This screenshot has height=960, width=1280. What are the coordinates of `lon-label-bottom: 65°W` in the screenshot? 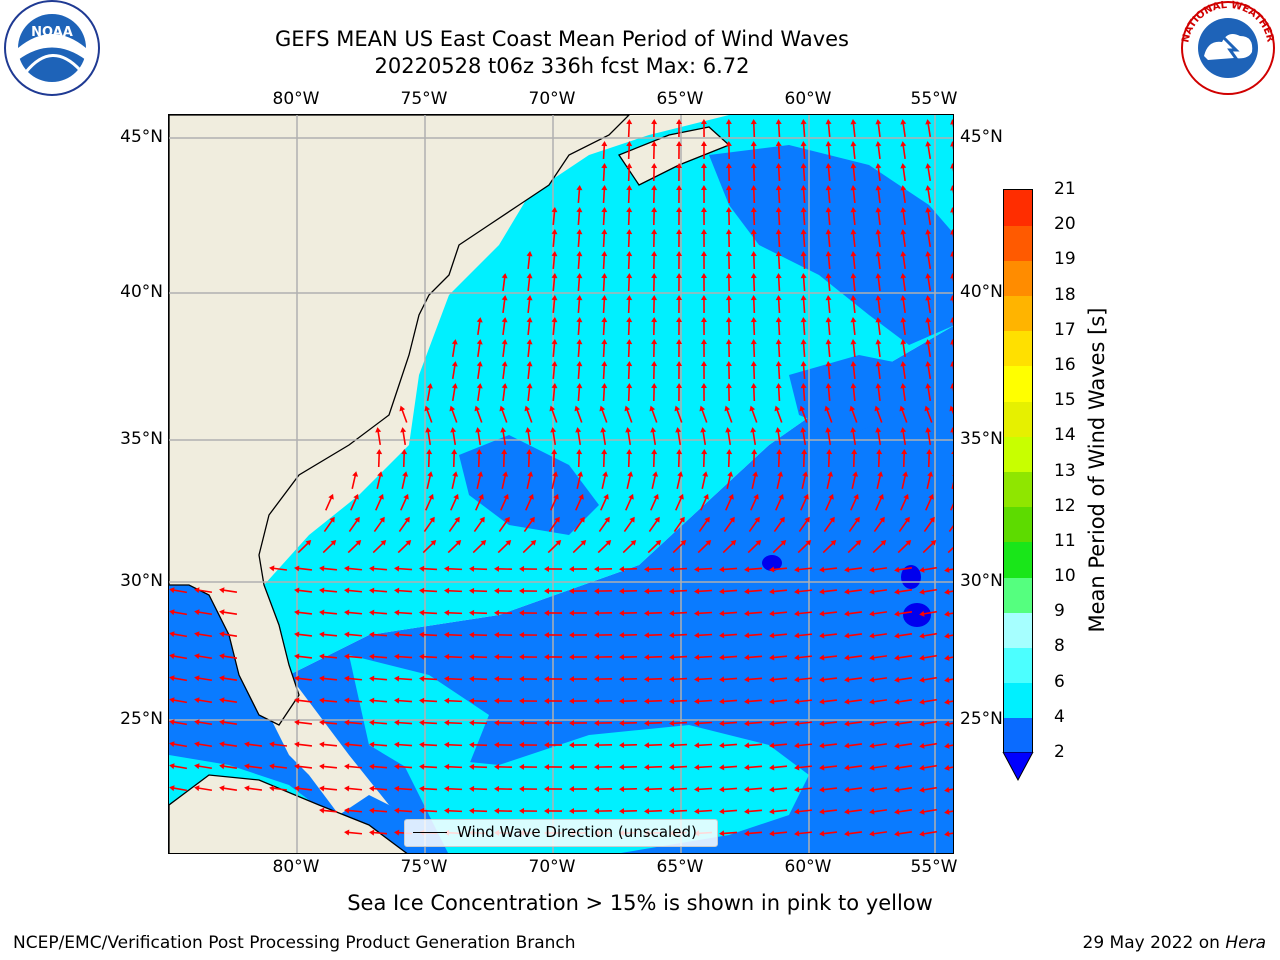 It's located at (680, 867).